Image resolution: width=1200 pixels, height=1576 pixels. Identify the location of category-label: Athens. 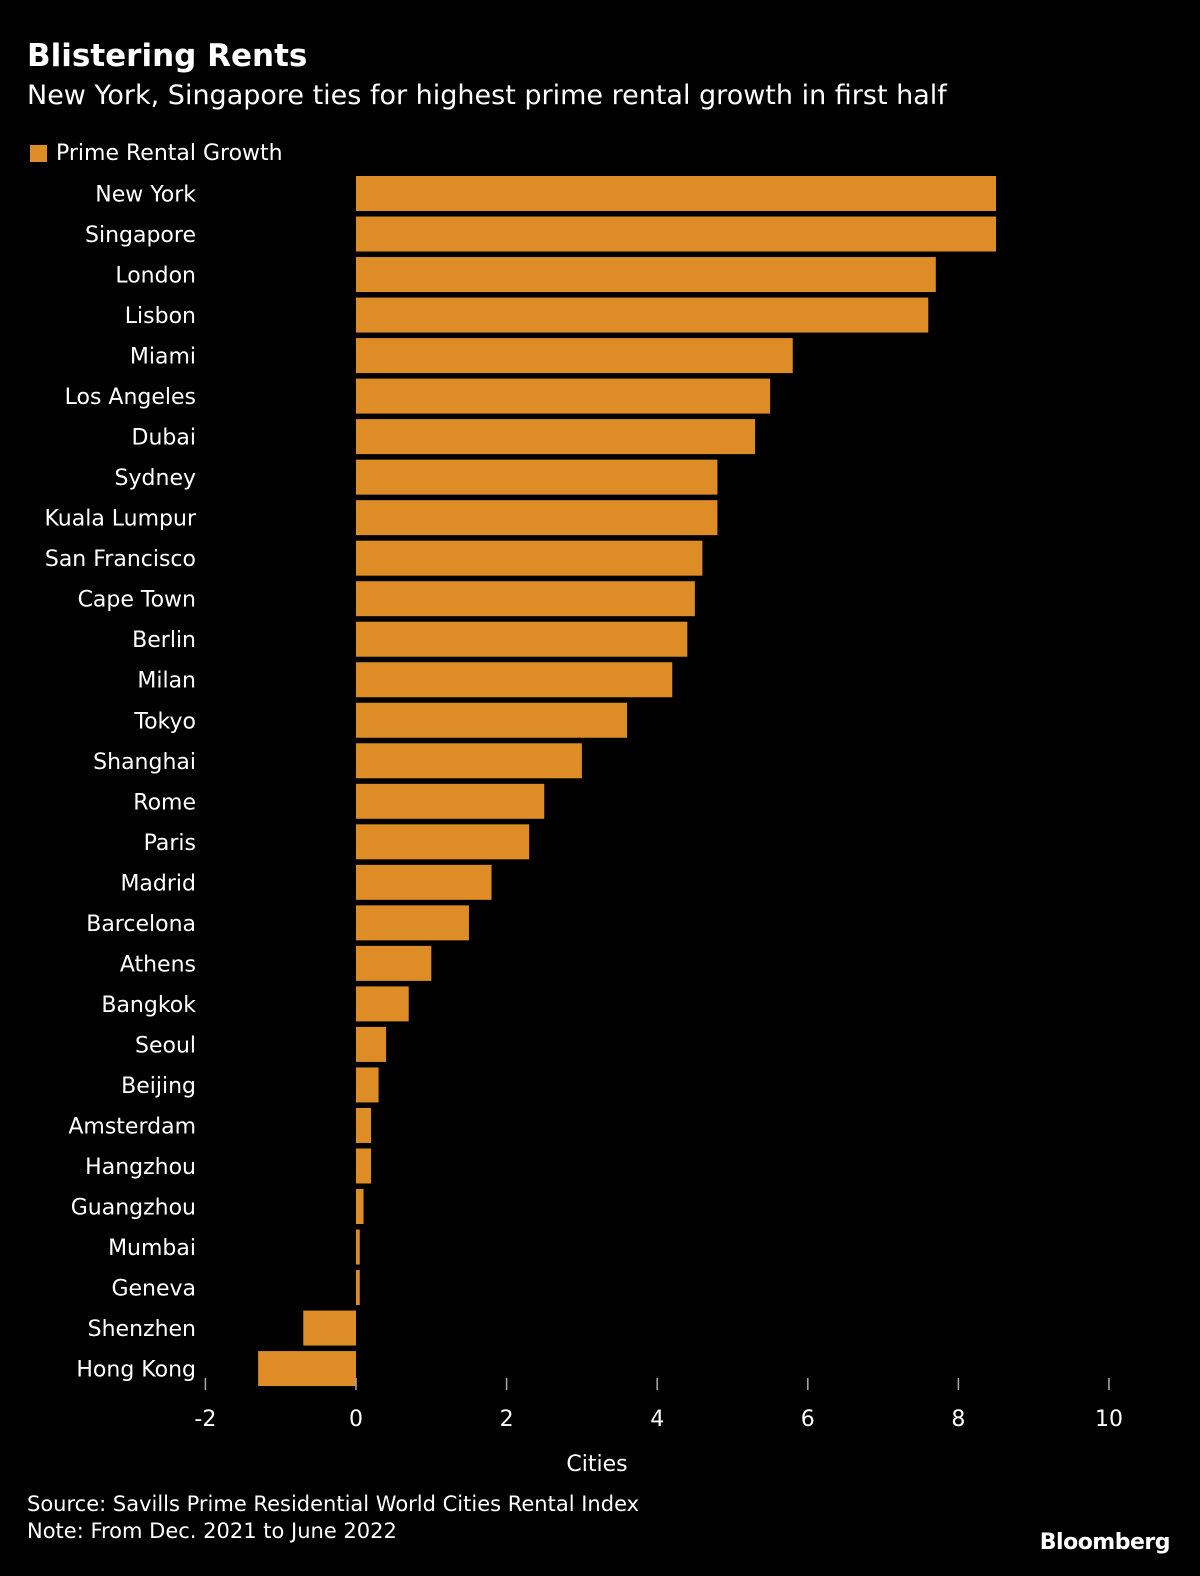
(158, 964).